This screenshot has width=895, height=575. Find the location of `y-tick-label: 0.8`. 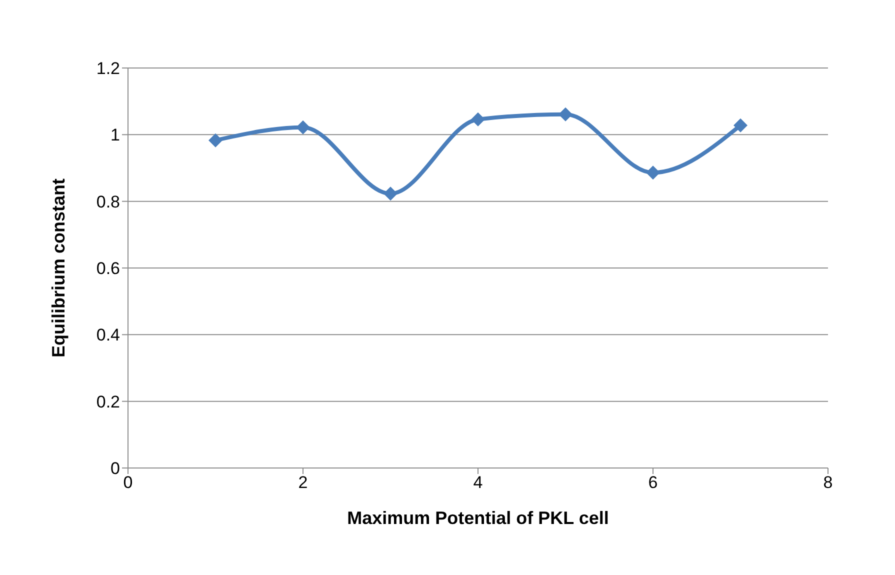

y-tick-label: 0.8 is located at coordinates (108, 202).